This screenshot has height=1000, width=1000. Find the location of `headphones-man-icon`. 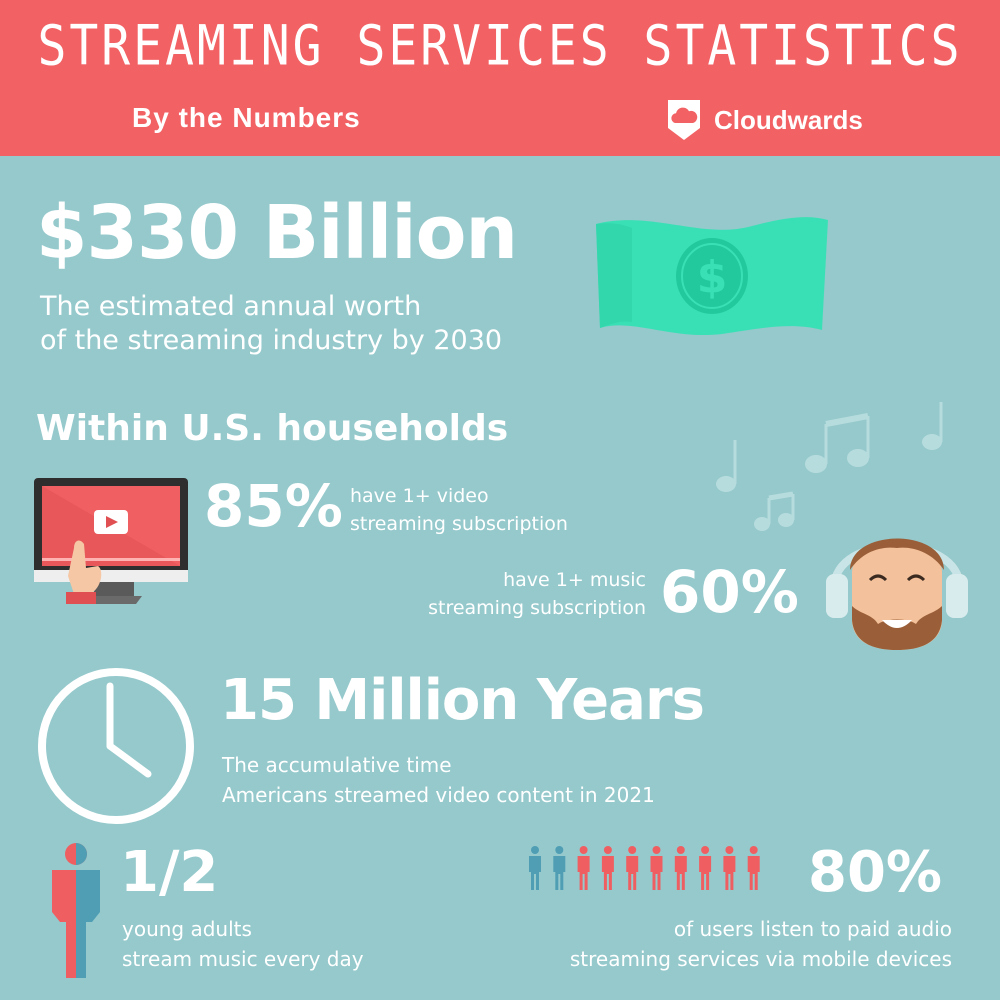

headphones-man-icon is located at coordinates (897, 594).